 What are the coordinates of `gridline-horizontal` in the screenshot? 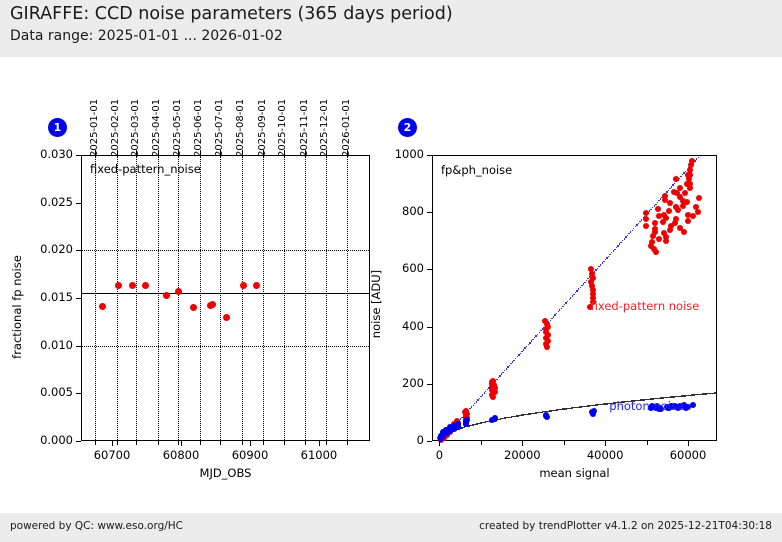 It's located at (225, 251).